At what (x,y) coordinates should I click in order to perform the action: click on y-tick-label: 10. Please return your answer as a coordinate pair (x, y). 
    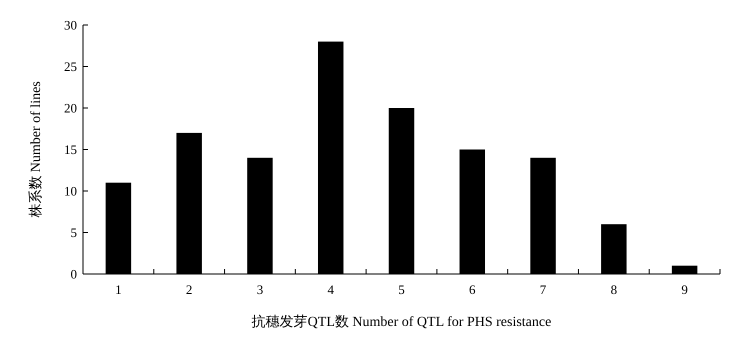
    Looking at the image, I should click on (70, 191).